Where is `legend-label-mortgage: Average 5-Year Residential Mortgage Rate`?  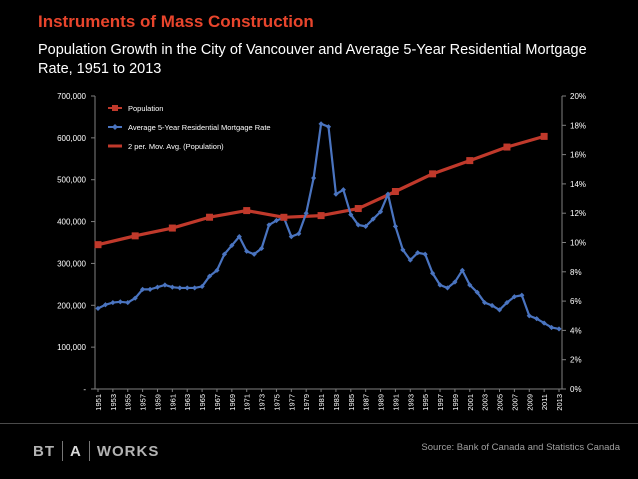
legend-label-mortgage: Average 5-Year Residential Mortgage Rate is located at coordinates (199, 127).